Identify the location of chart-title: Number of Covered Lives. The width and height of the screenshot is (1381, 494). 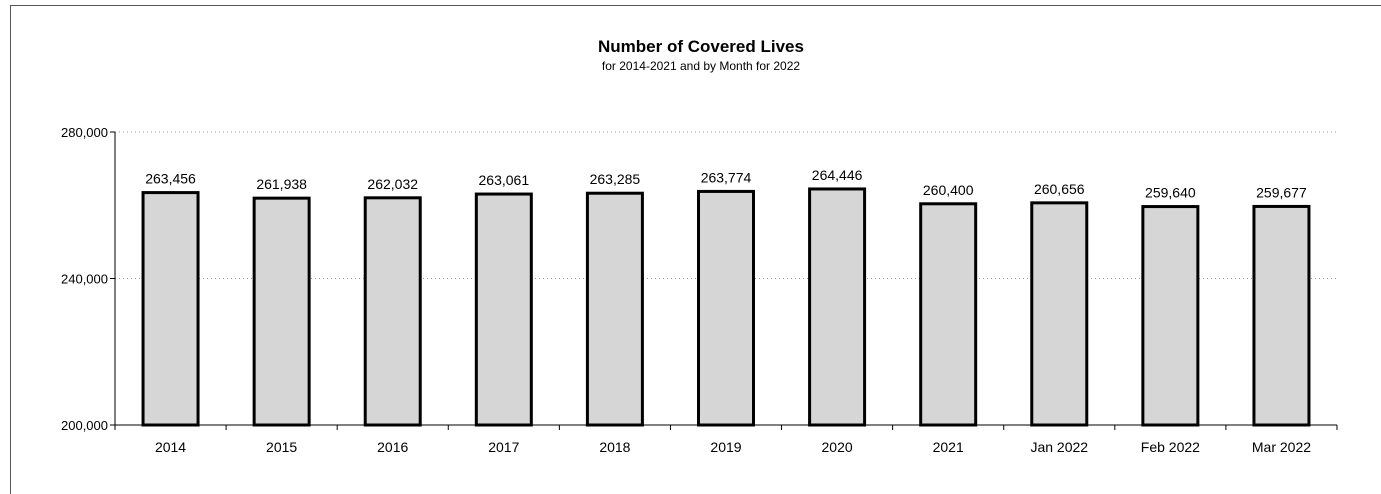
(701, 46).